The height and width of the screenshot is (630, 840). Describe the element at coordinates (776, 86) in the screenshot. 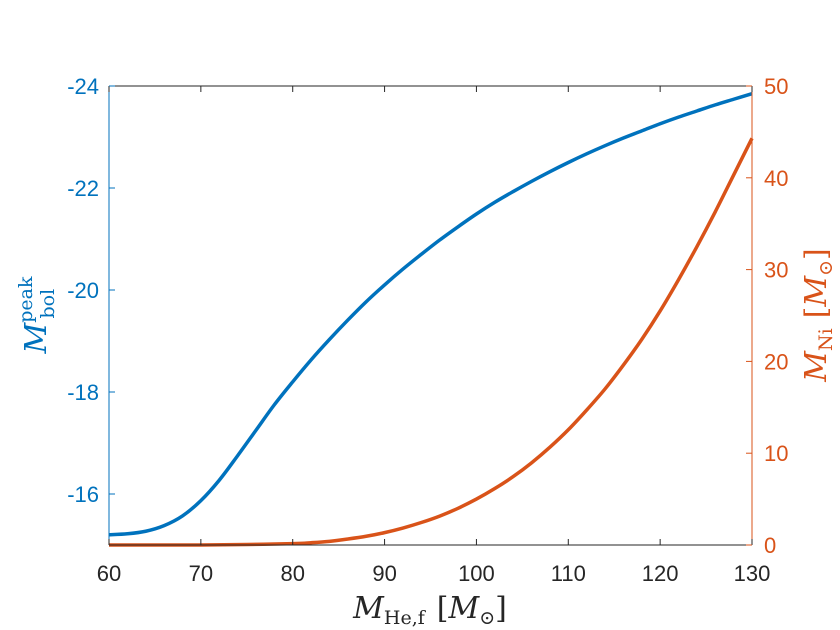

I see `y-right-tick-label: 50` at that location.